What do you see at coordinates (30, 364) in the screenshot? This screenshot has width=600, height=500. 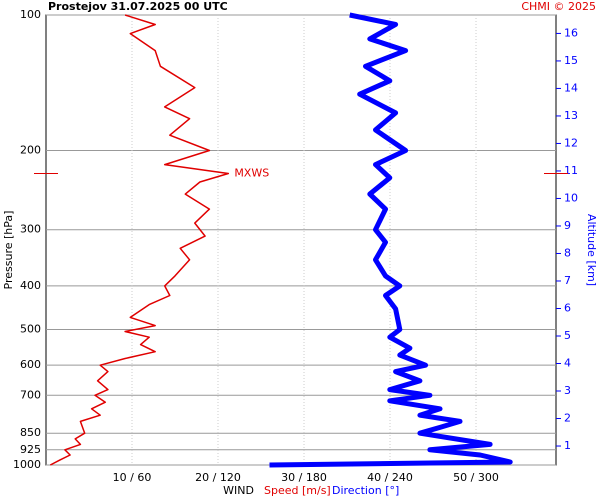 I see `y-tick-label: 600` at bounding box center [30, 364].